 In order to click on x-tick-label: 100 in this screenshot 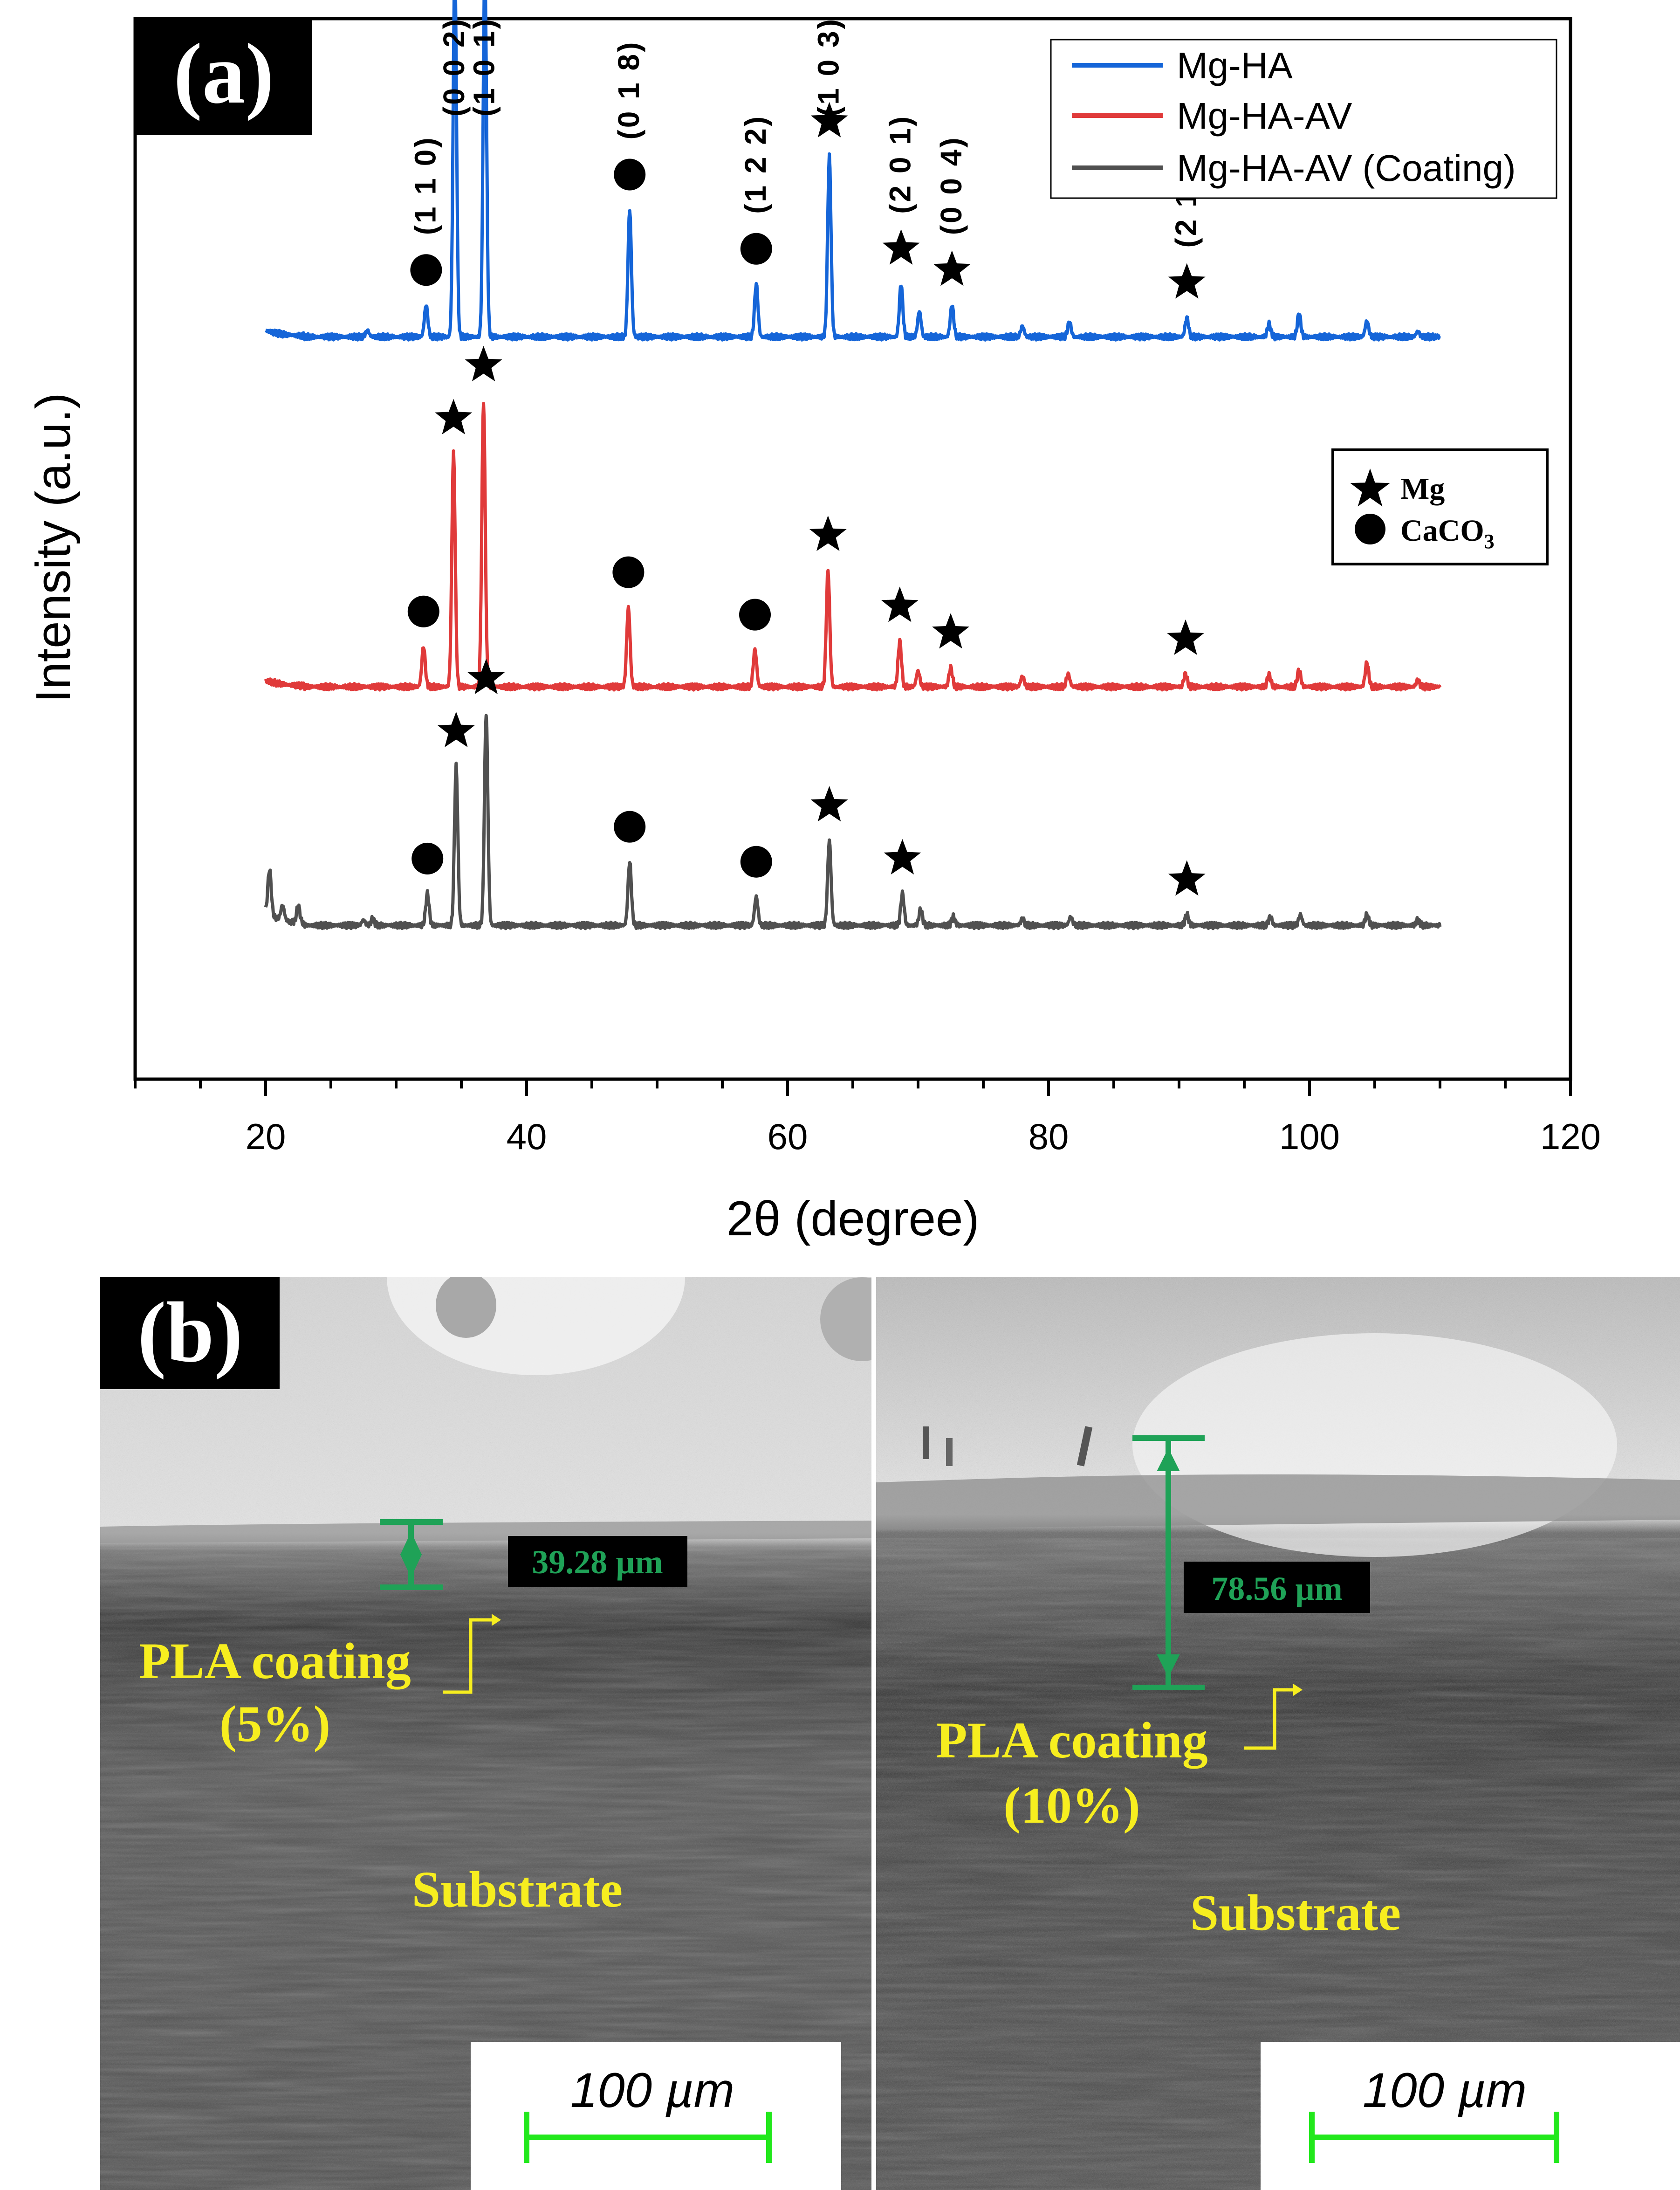, I will do `click(1309, 1136)`.